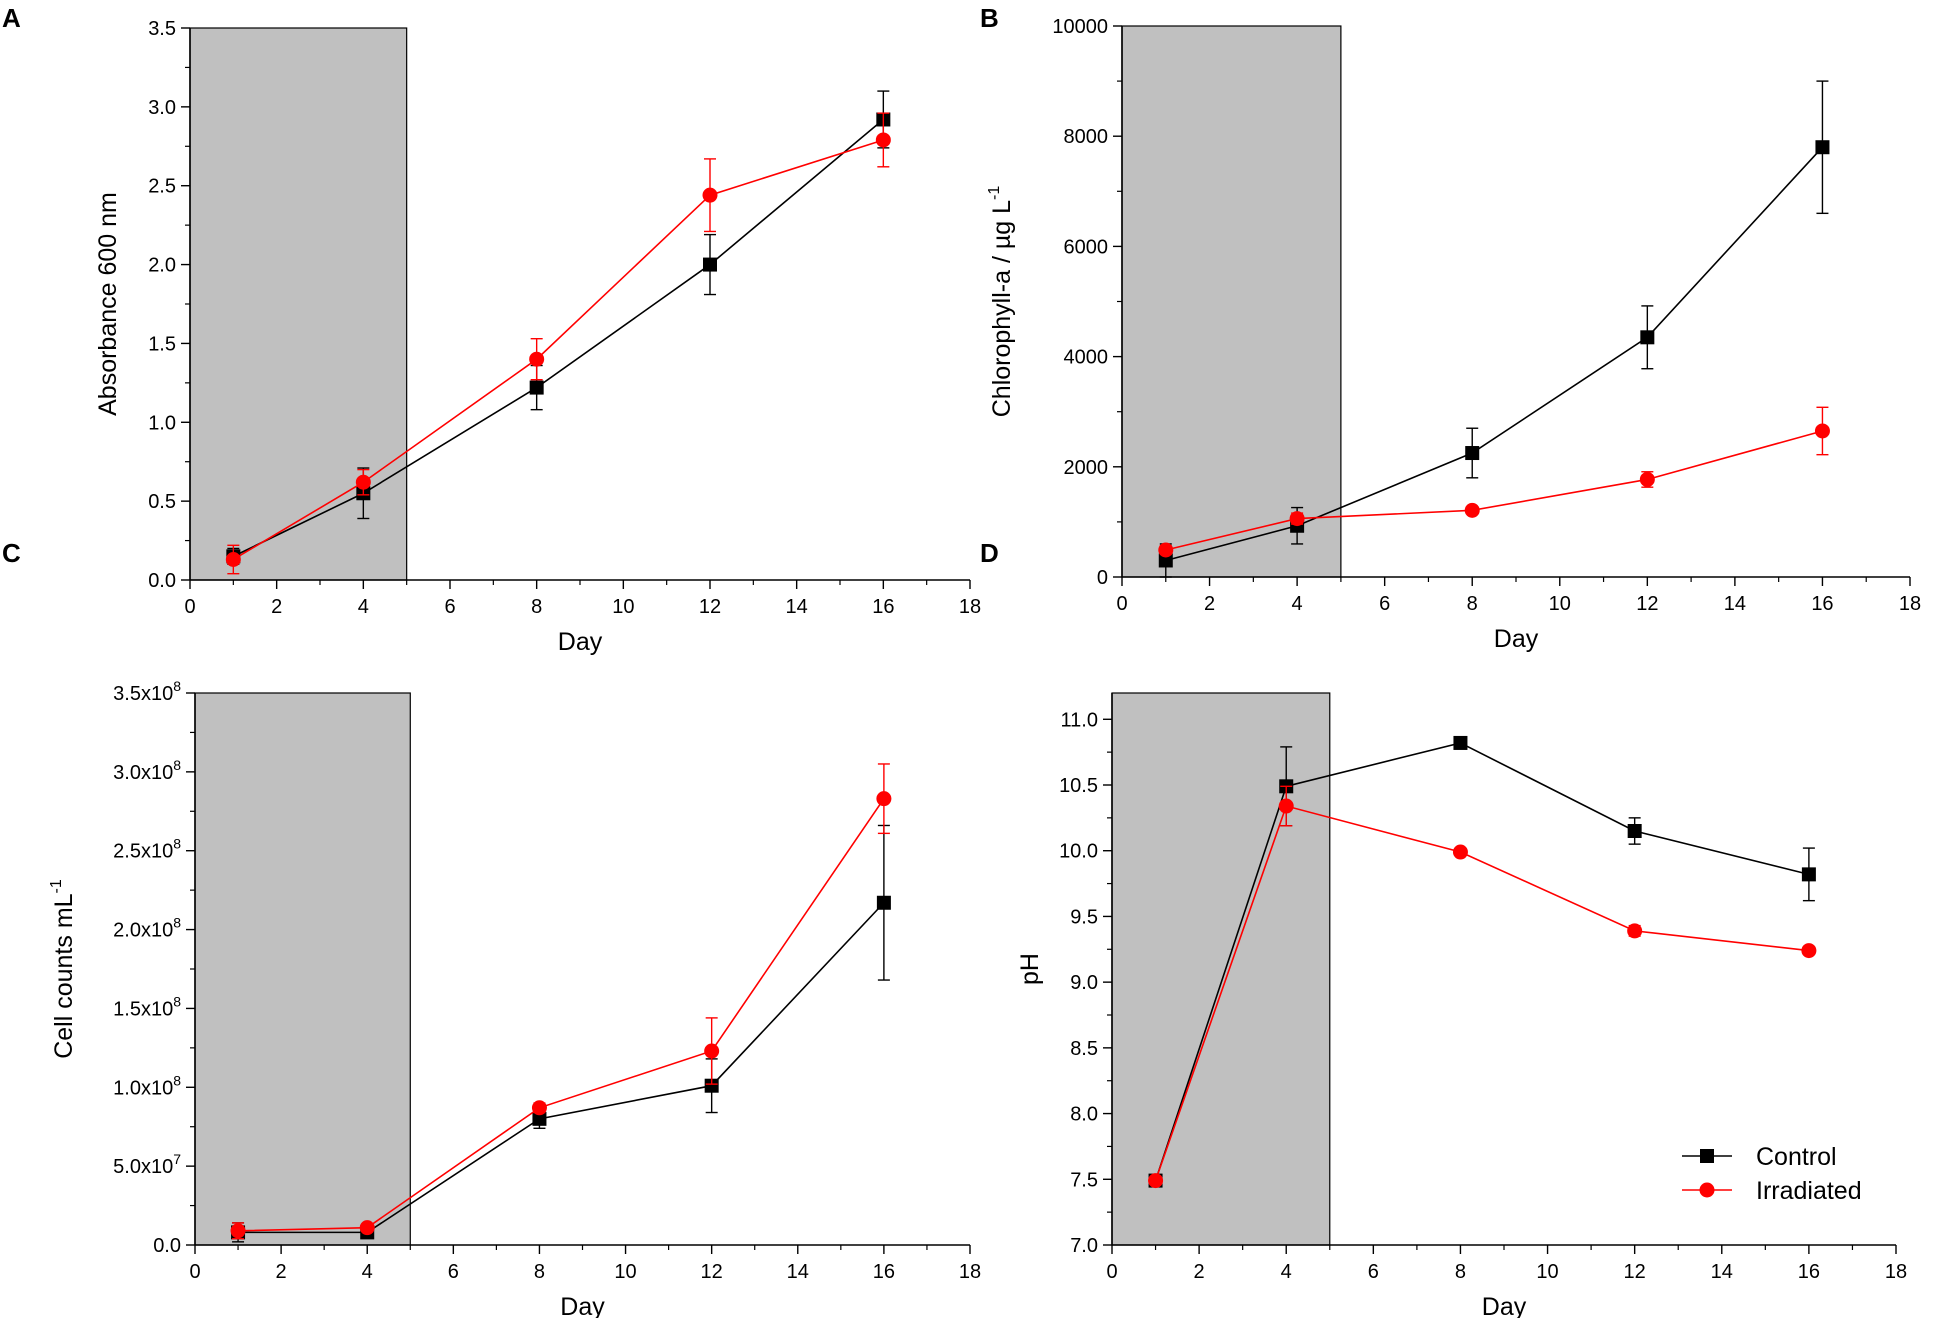  Describe the element at coordinates (1472, 604) in the screenshot. I see `panel-b-x-tick-label: 8` at that location.